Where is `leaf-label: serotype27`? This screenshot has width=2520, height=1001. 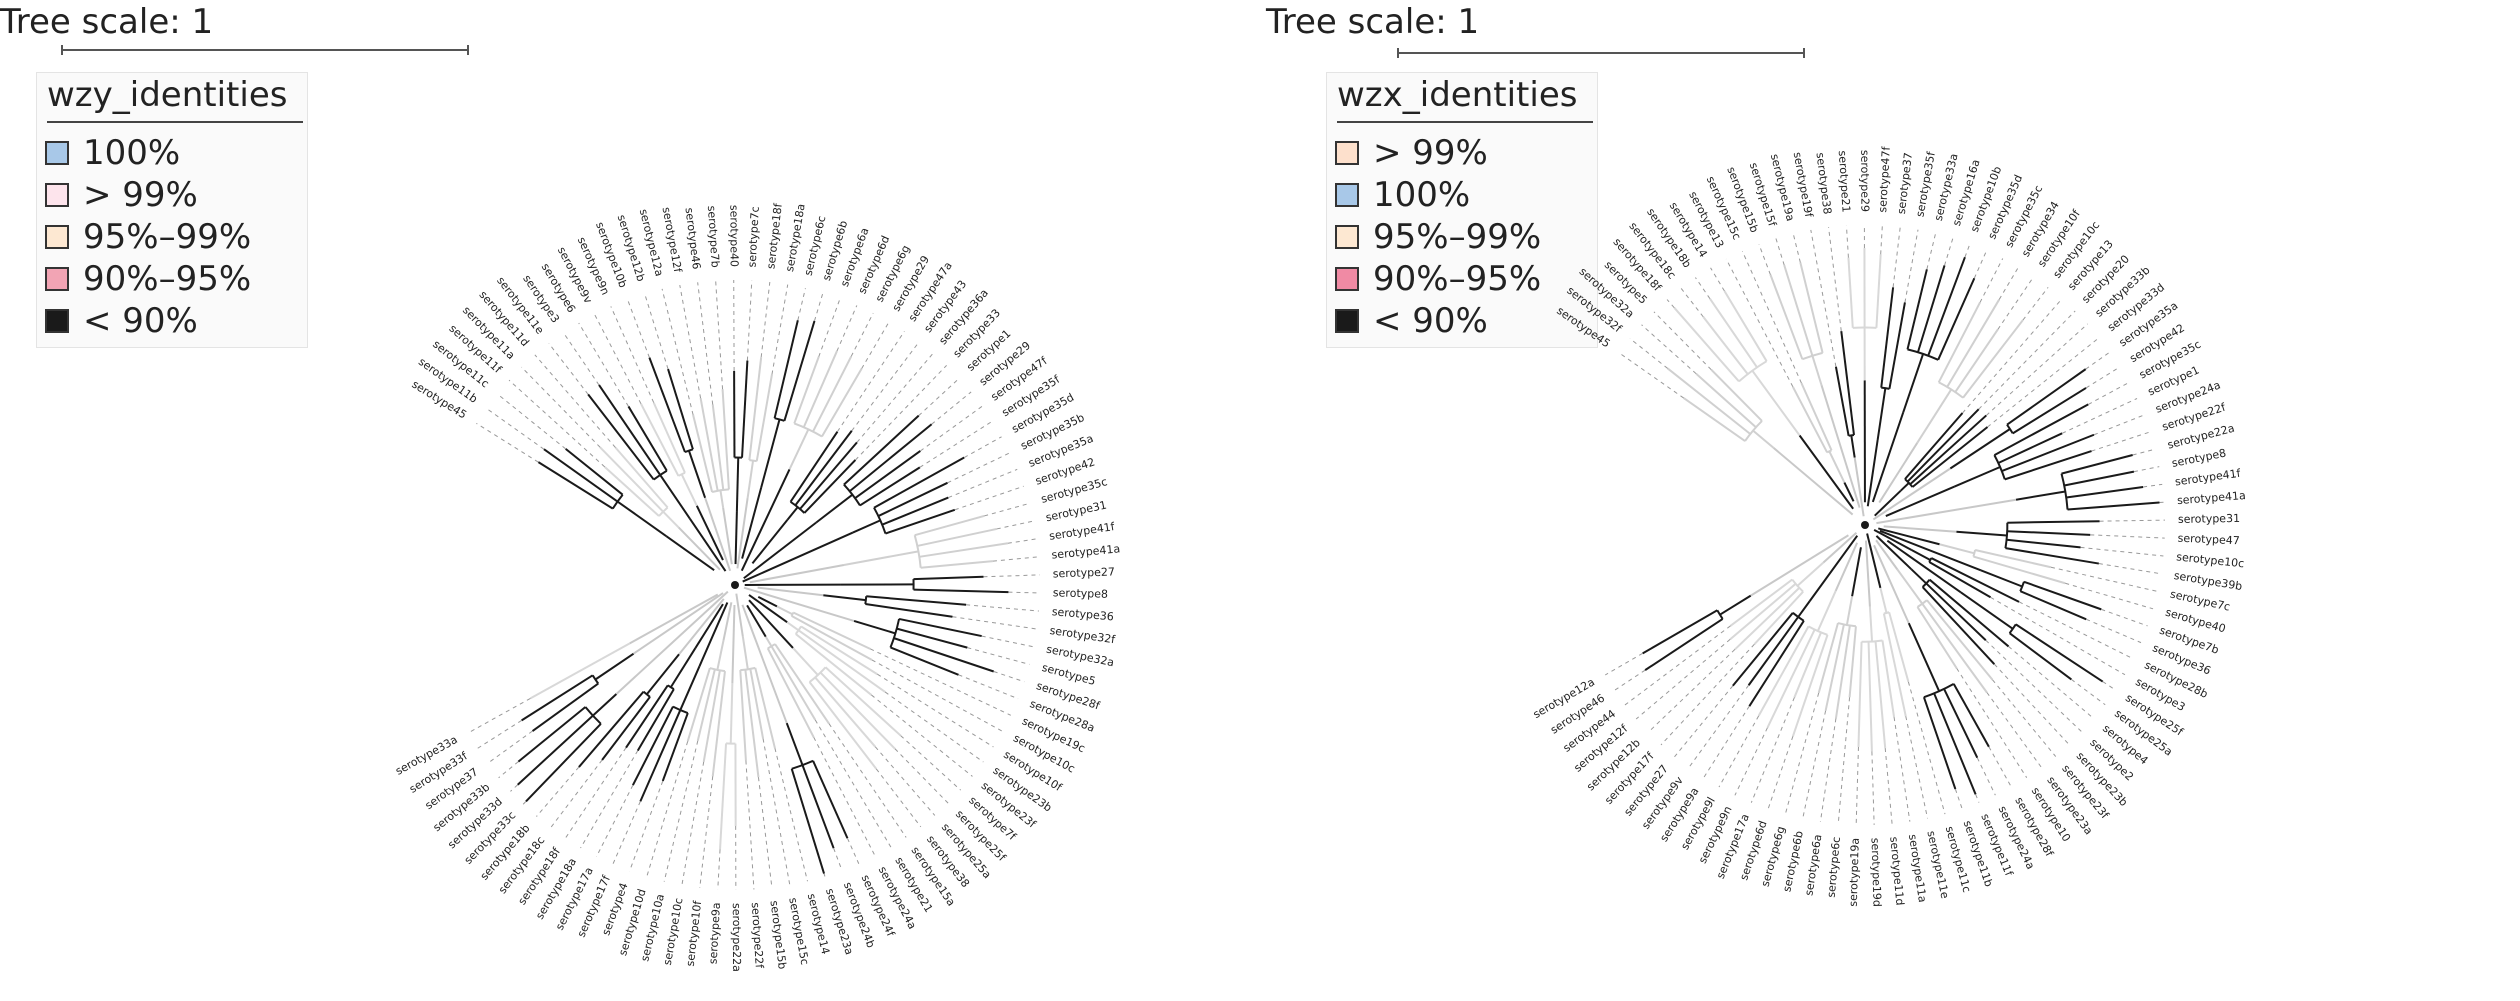 leaf-label: serotype27 is located at coordinates (1084, 572).